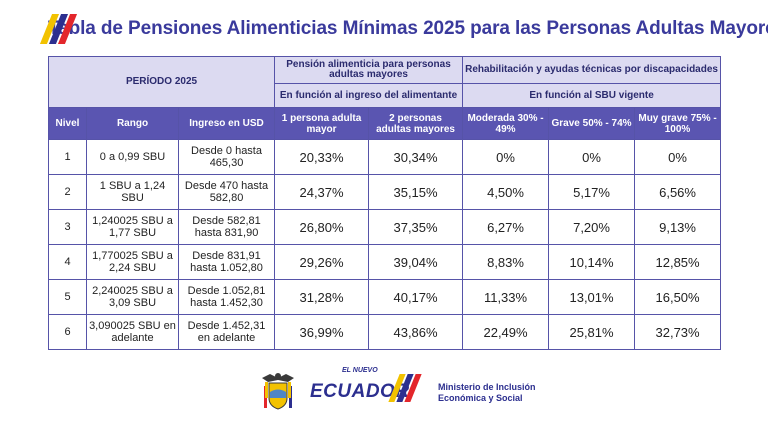  I want to click on cell-grave: 10,14%, so click(592, 262).